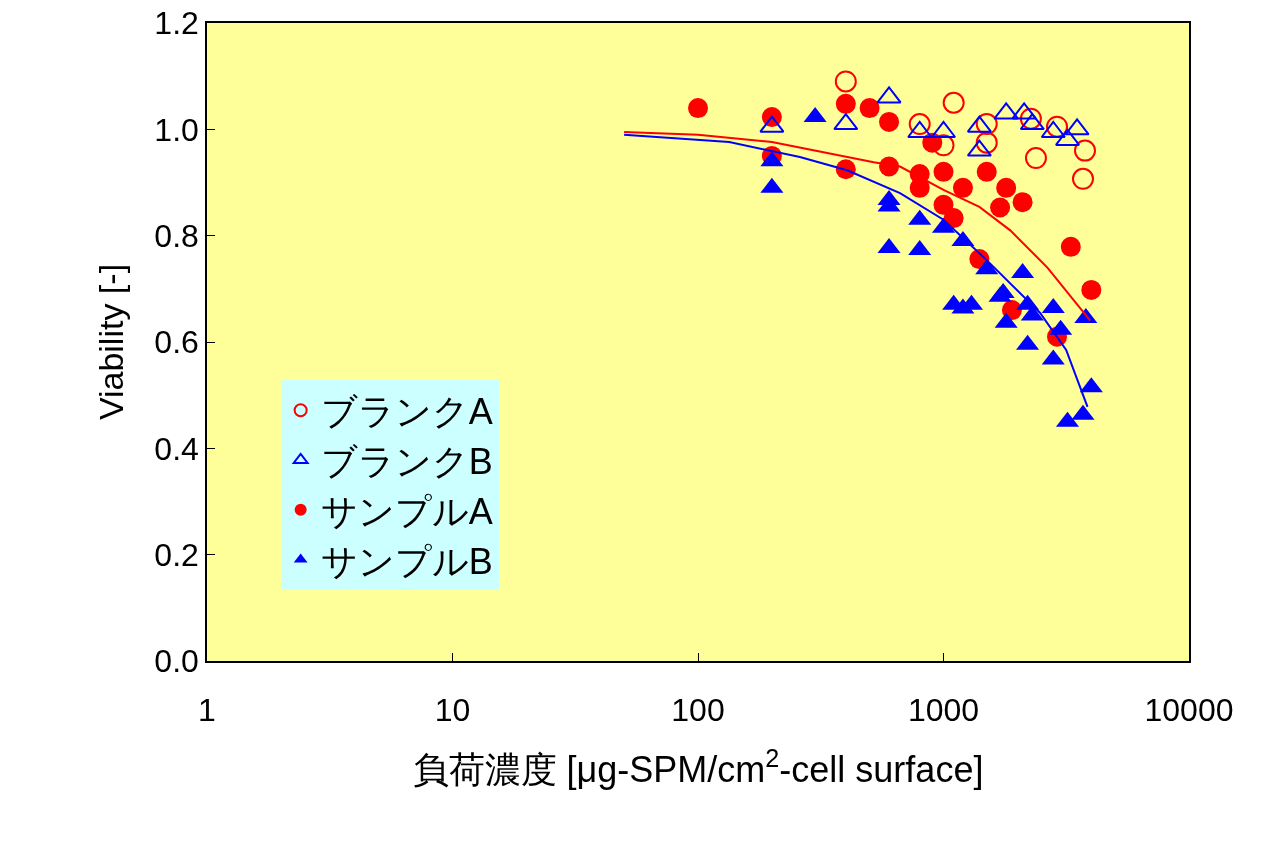 The image size is (1261, 851). I want to click on legend-label: ブランクA, so click(406, 412).